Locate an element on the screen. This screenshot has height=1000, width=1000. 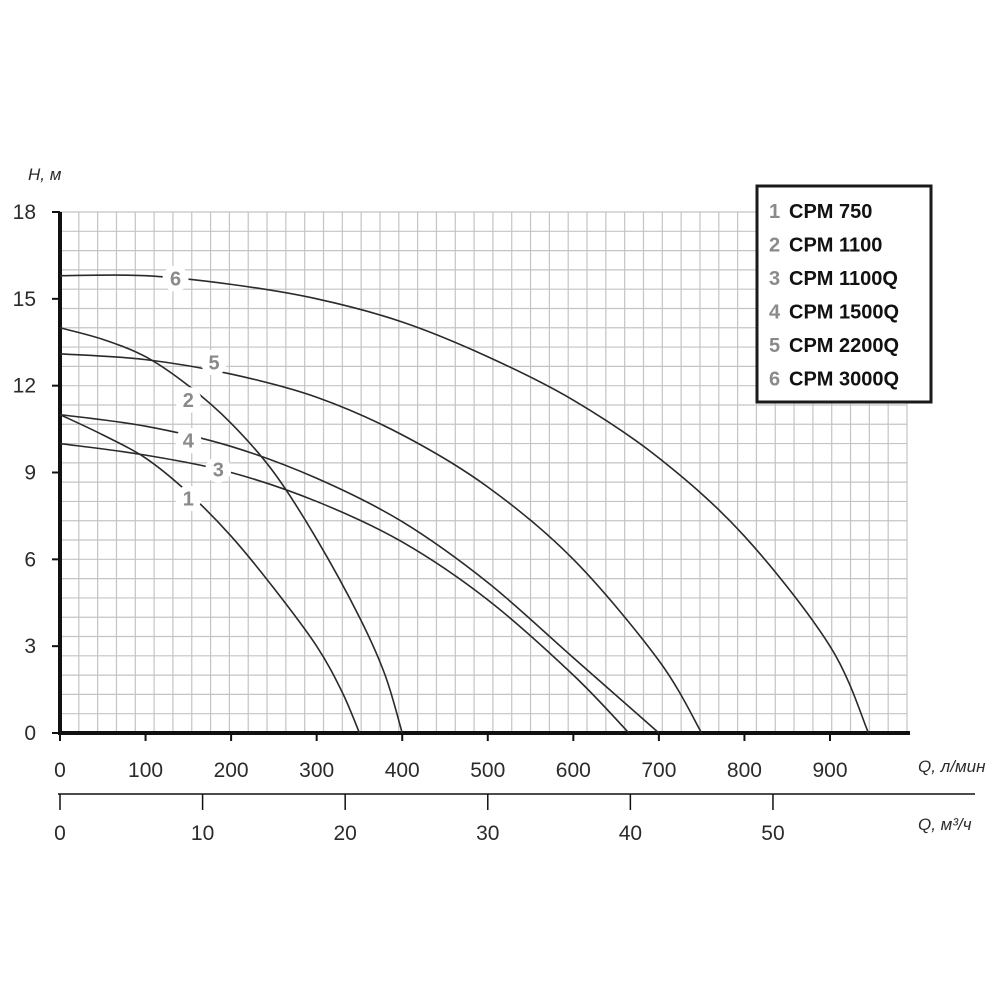
y-tick-label: 18 is located at coordinates (24, 212).